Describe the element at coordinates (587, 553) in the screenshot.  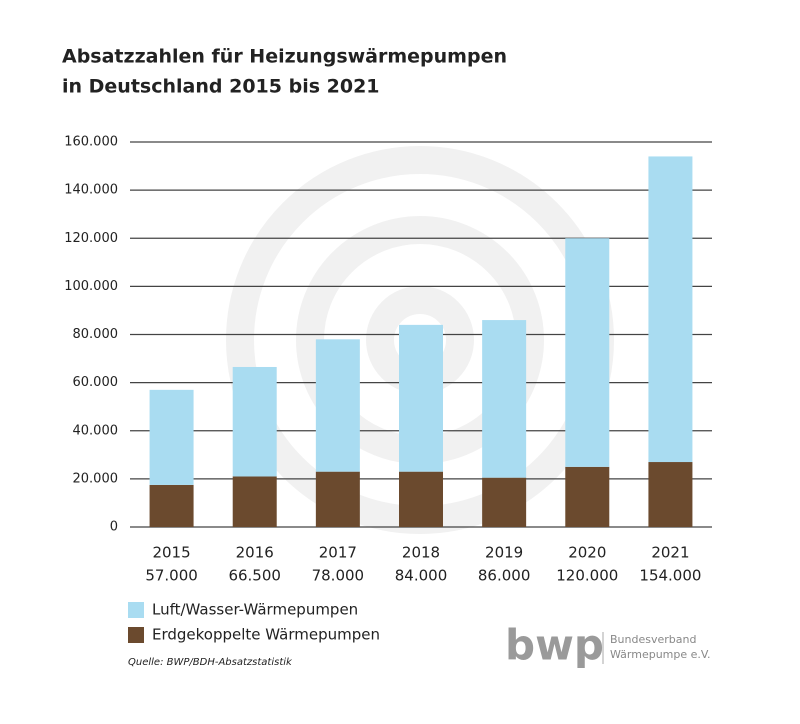
I see `x-tick-label: 2020` at that location.